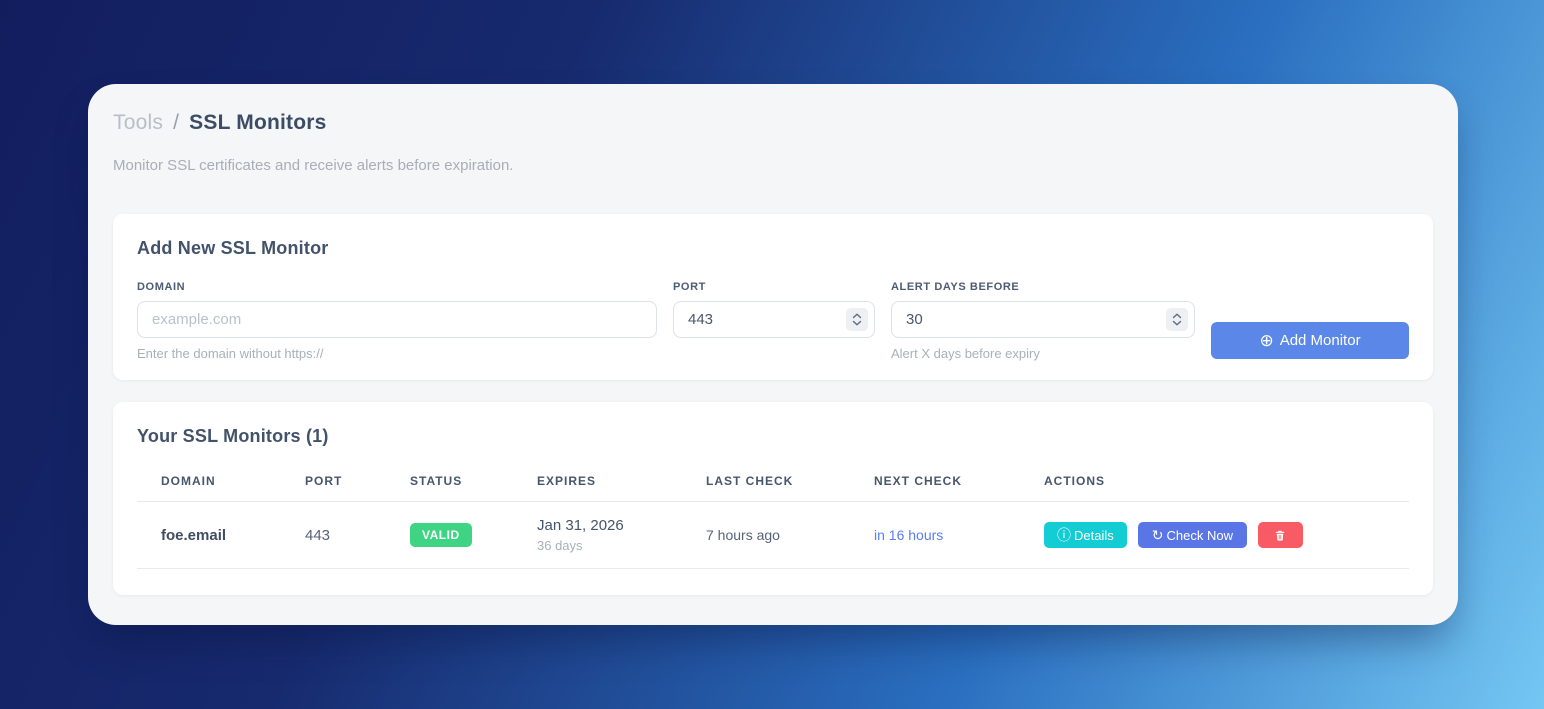 This screenshot has width=1544, height=709. I want to click on port-label: PORT, so click(689, 287).